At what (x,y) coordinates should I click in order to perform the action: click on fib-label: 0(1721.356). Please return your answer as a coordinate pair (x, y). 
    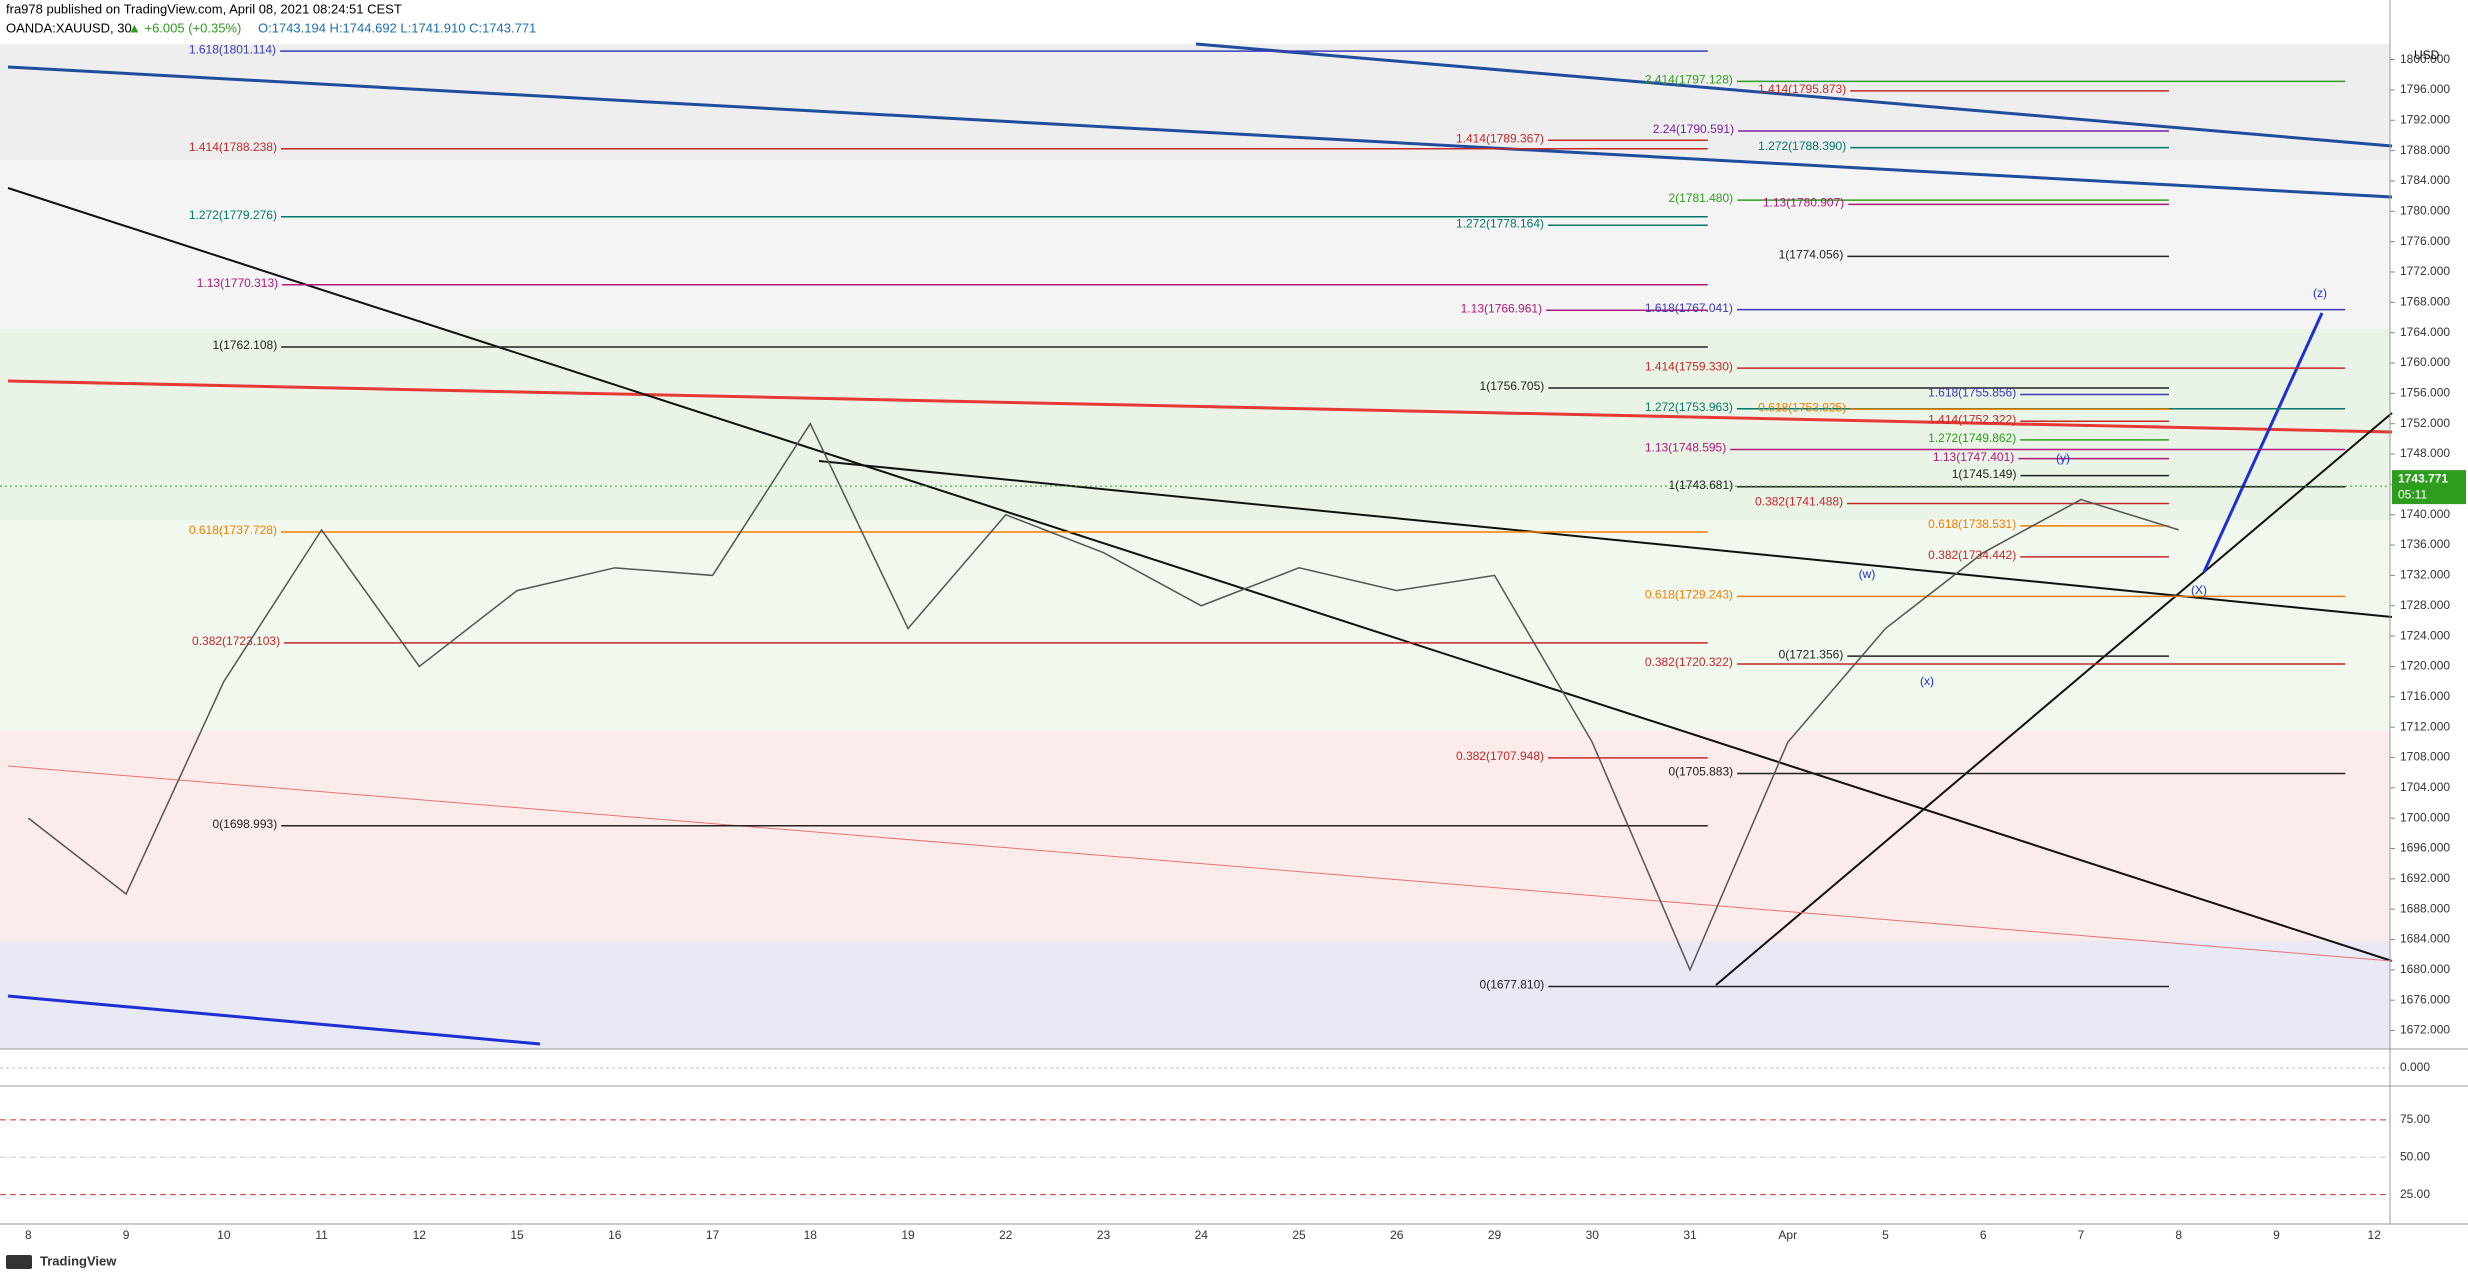
    Looking at the image, I should click on (1811, 654).